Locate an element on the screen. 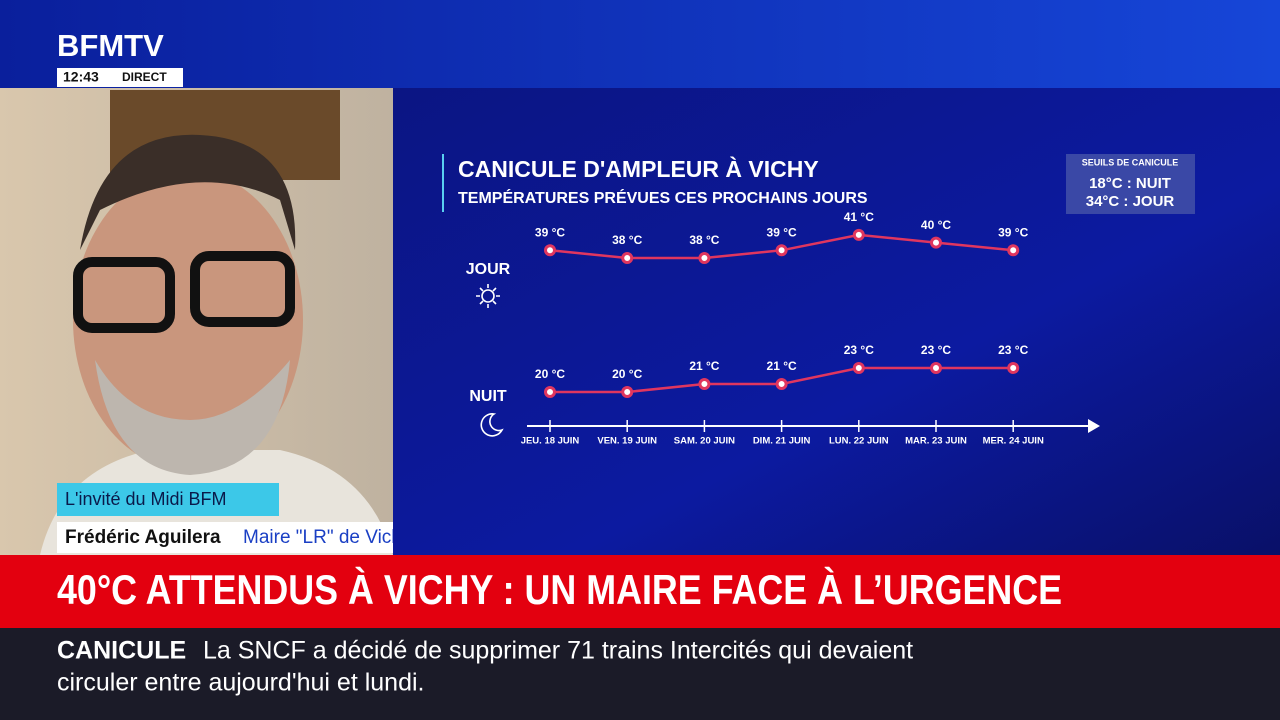 This screenshot has width=1280, height=720. sun-icon is located at coordinates (488, 296).